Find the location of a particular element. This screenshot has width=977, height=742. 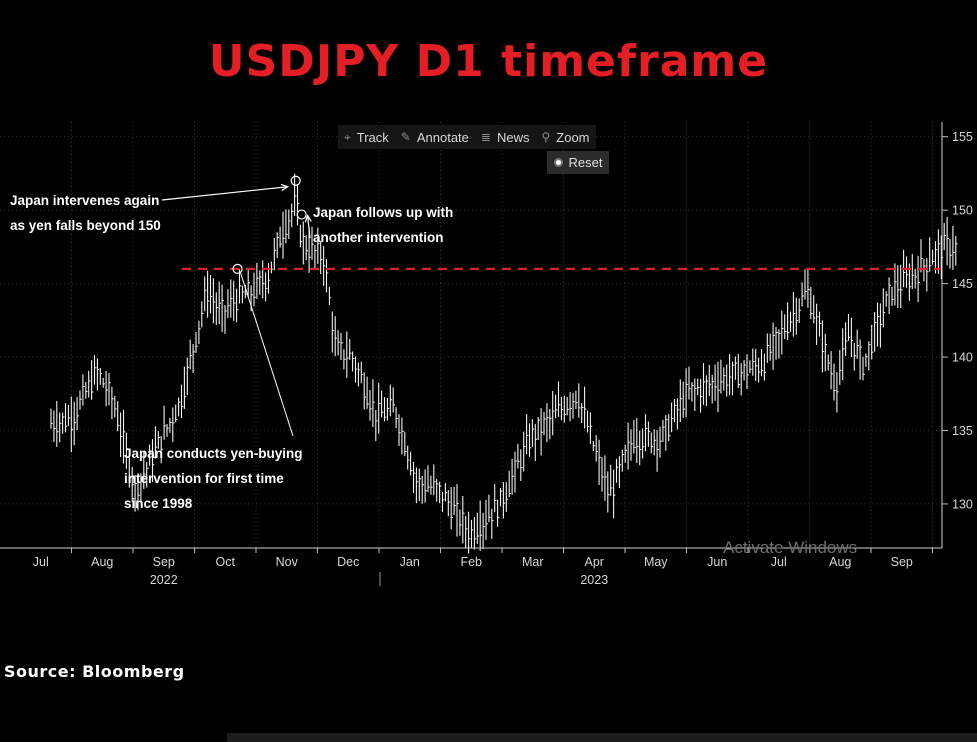

track-label: Track is located at coordinates (372, 137).